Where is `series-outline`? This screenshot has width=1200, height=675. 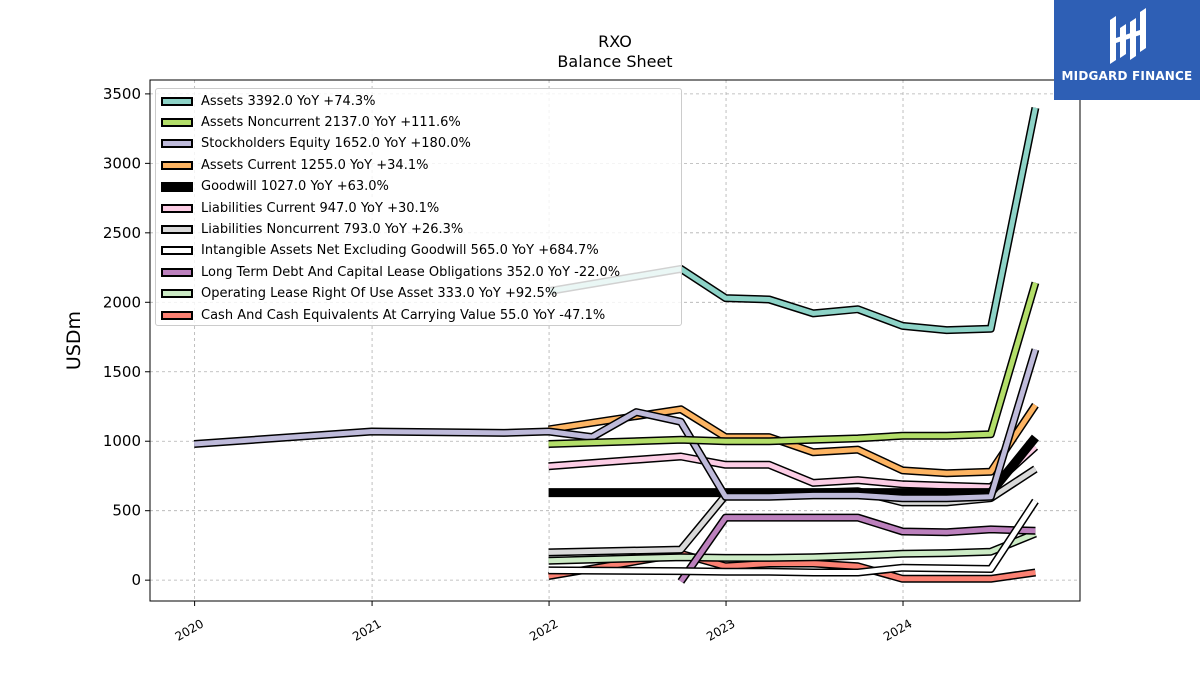 series-outline is located at coordinates (793, 467).